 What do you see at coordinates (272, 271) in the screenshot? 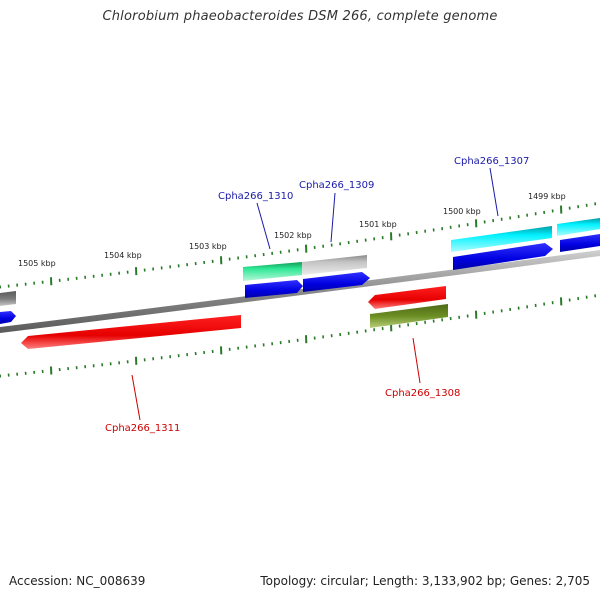
I see `gene-bar-cpha1310` at bounding box center [272, 271].